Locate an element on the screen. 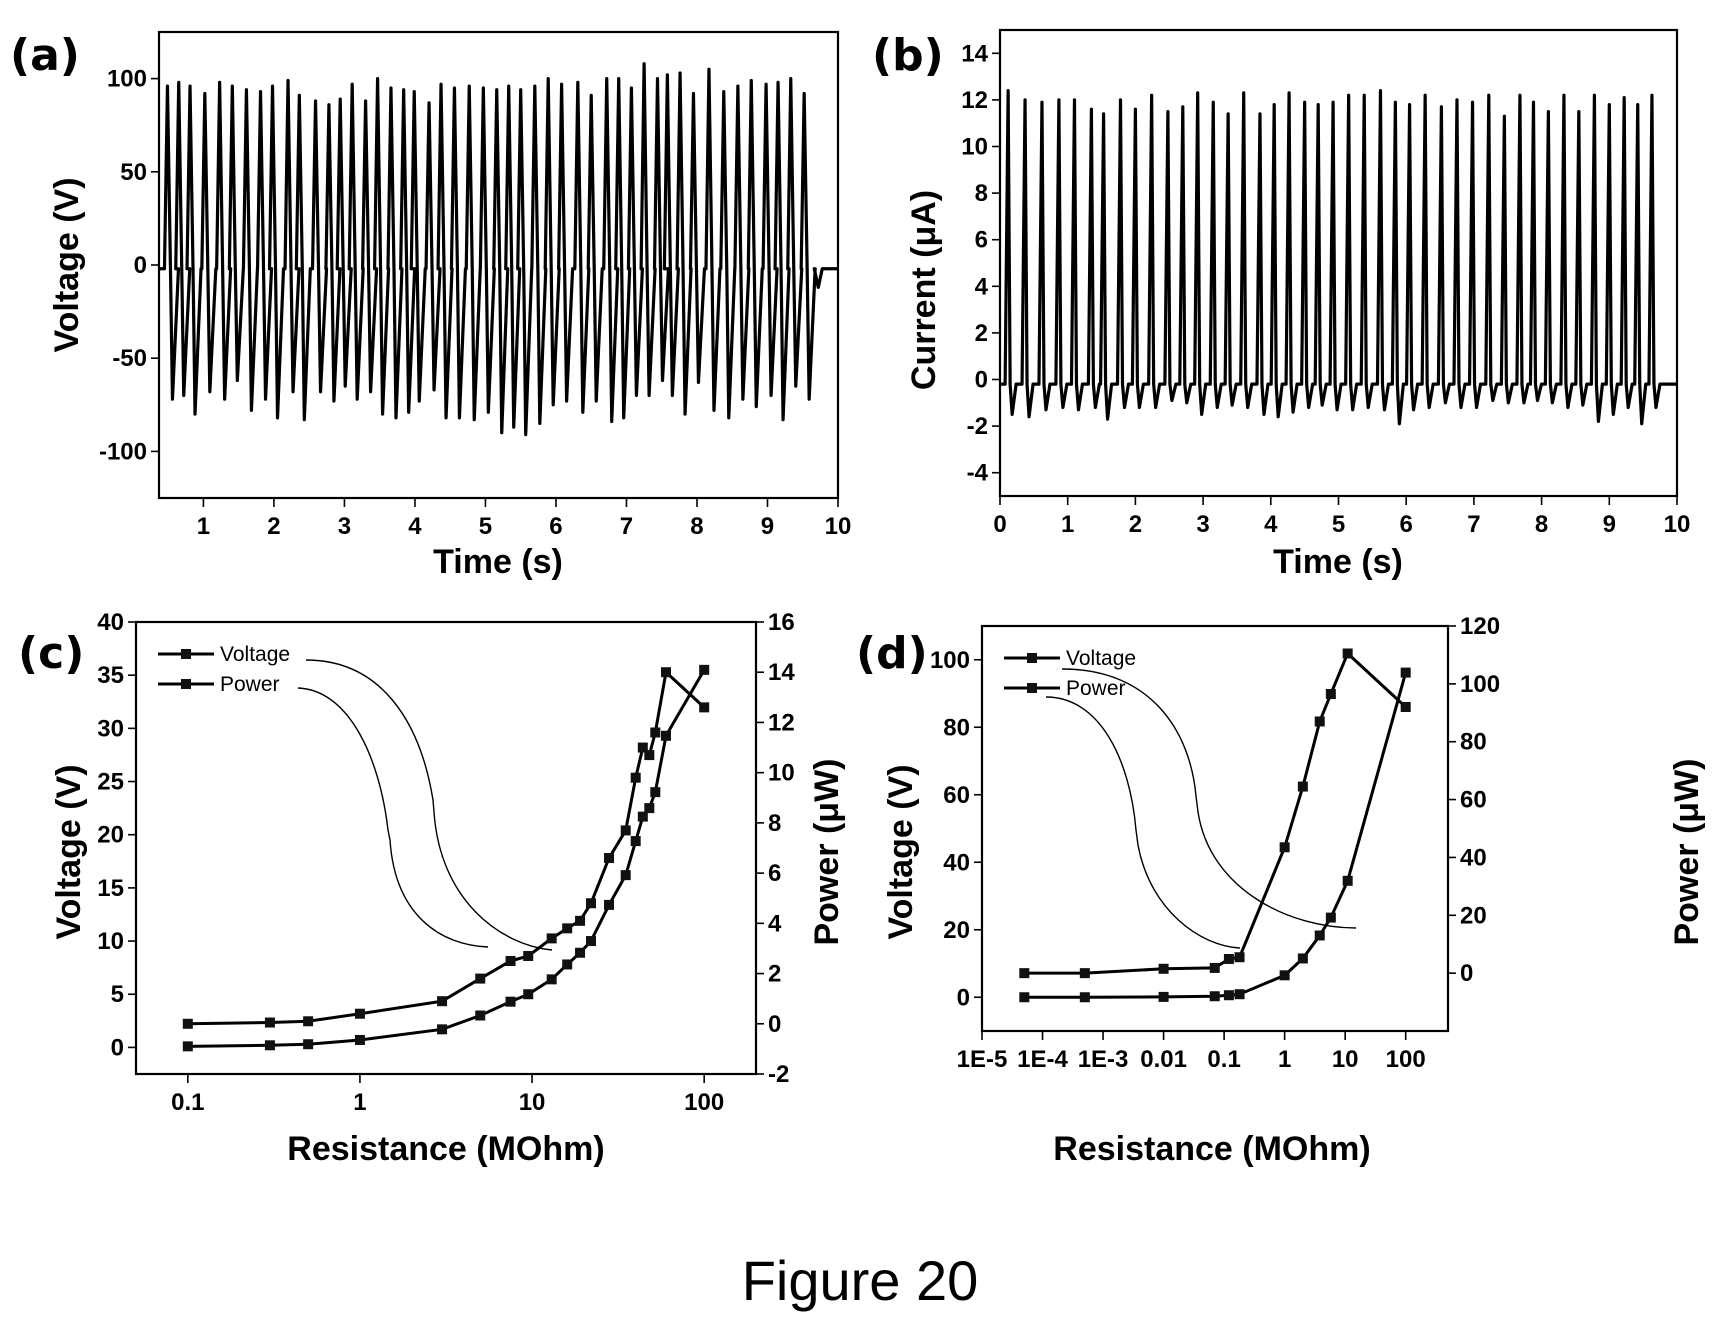 This screenshot has width=1720, height=1329. series-line-power-c is located at coordinates (446, 847).